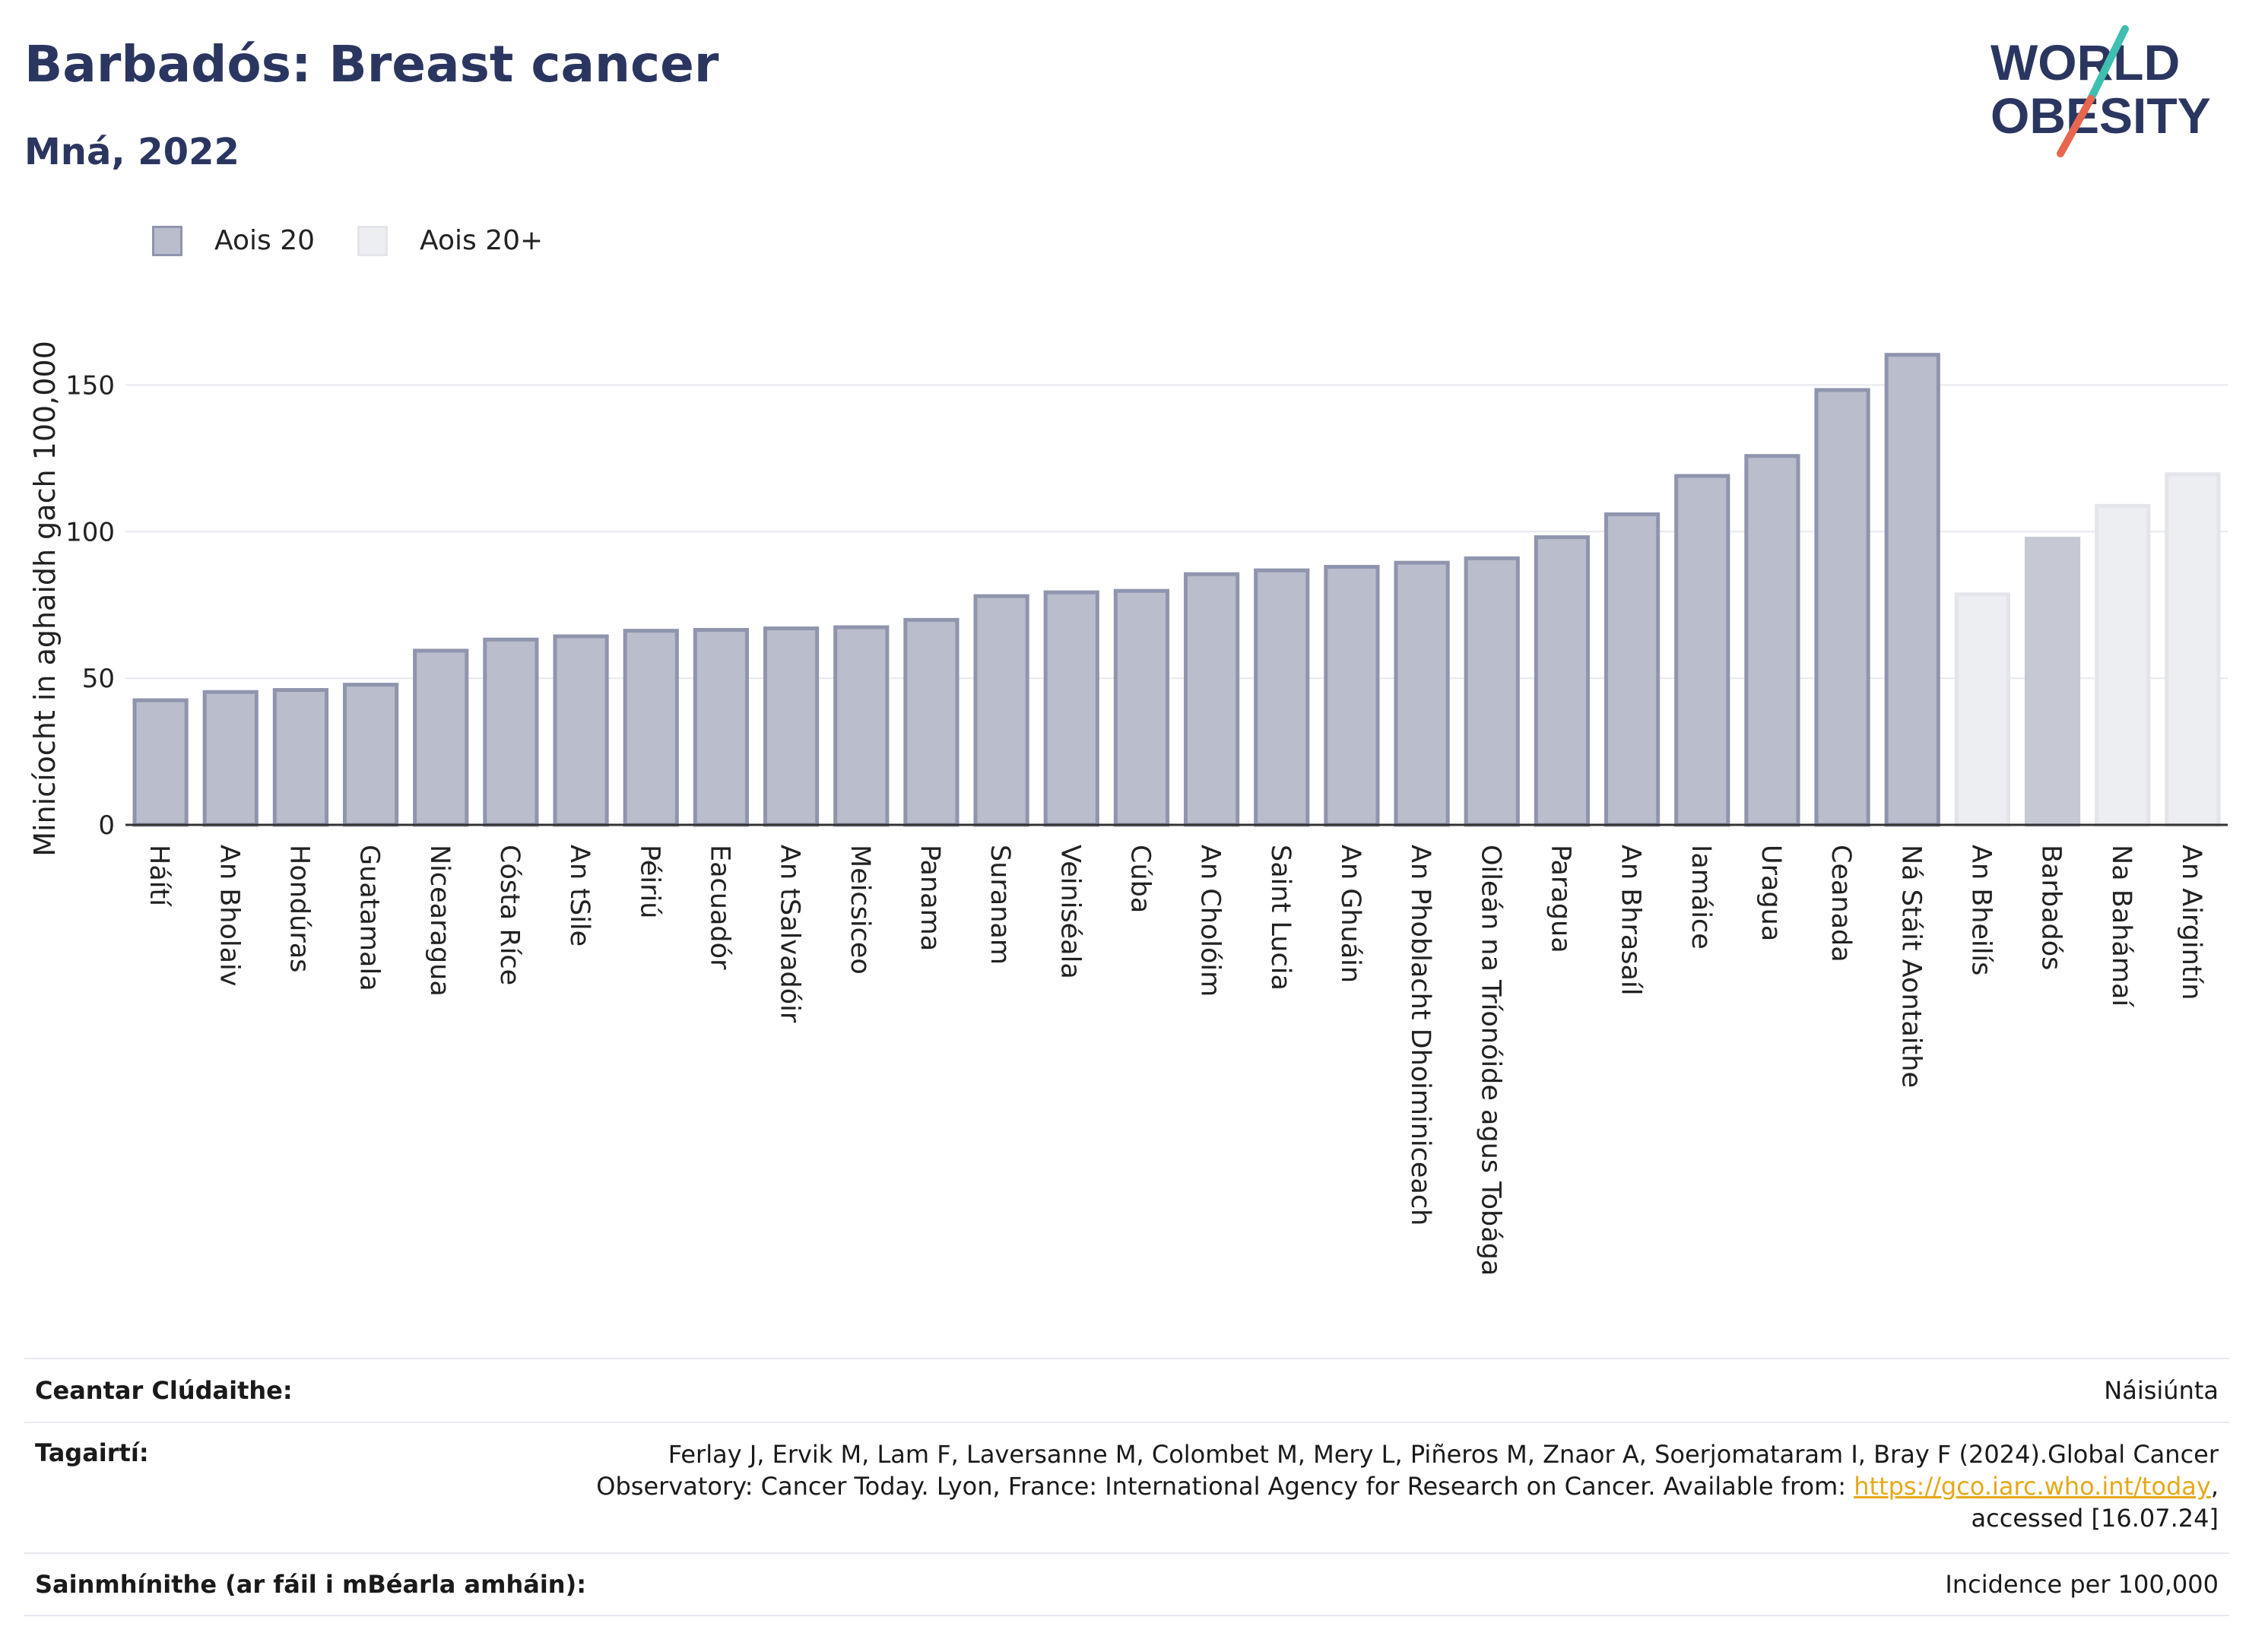  I want to click on legend-item-aois20plus: Aois 20+, so click(450, 240).